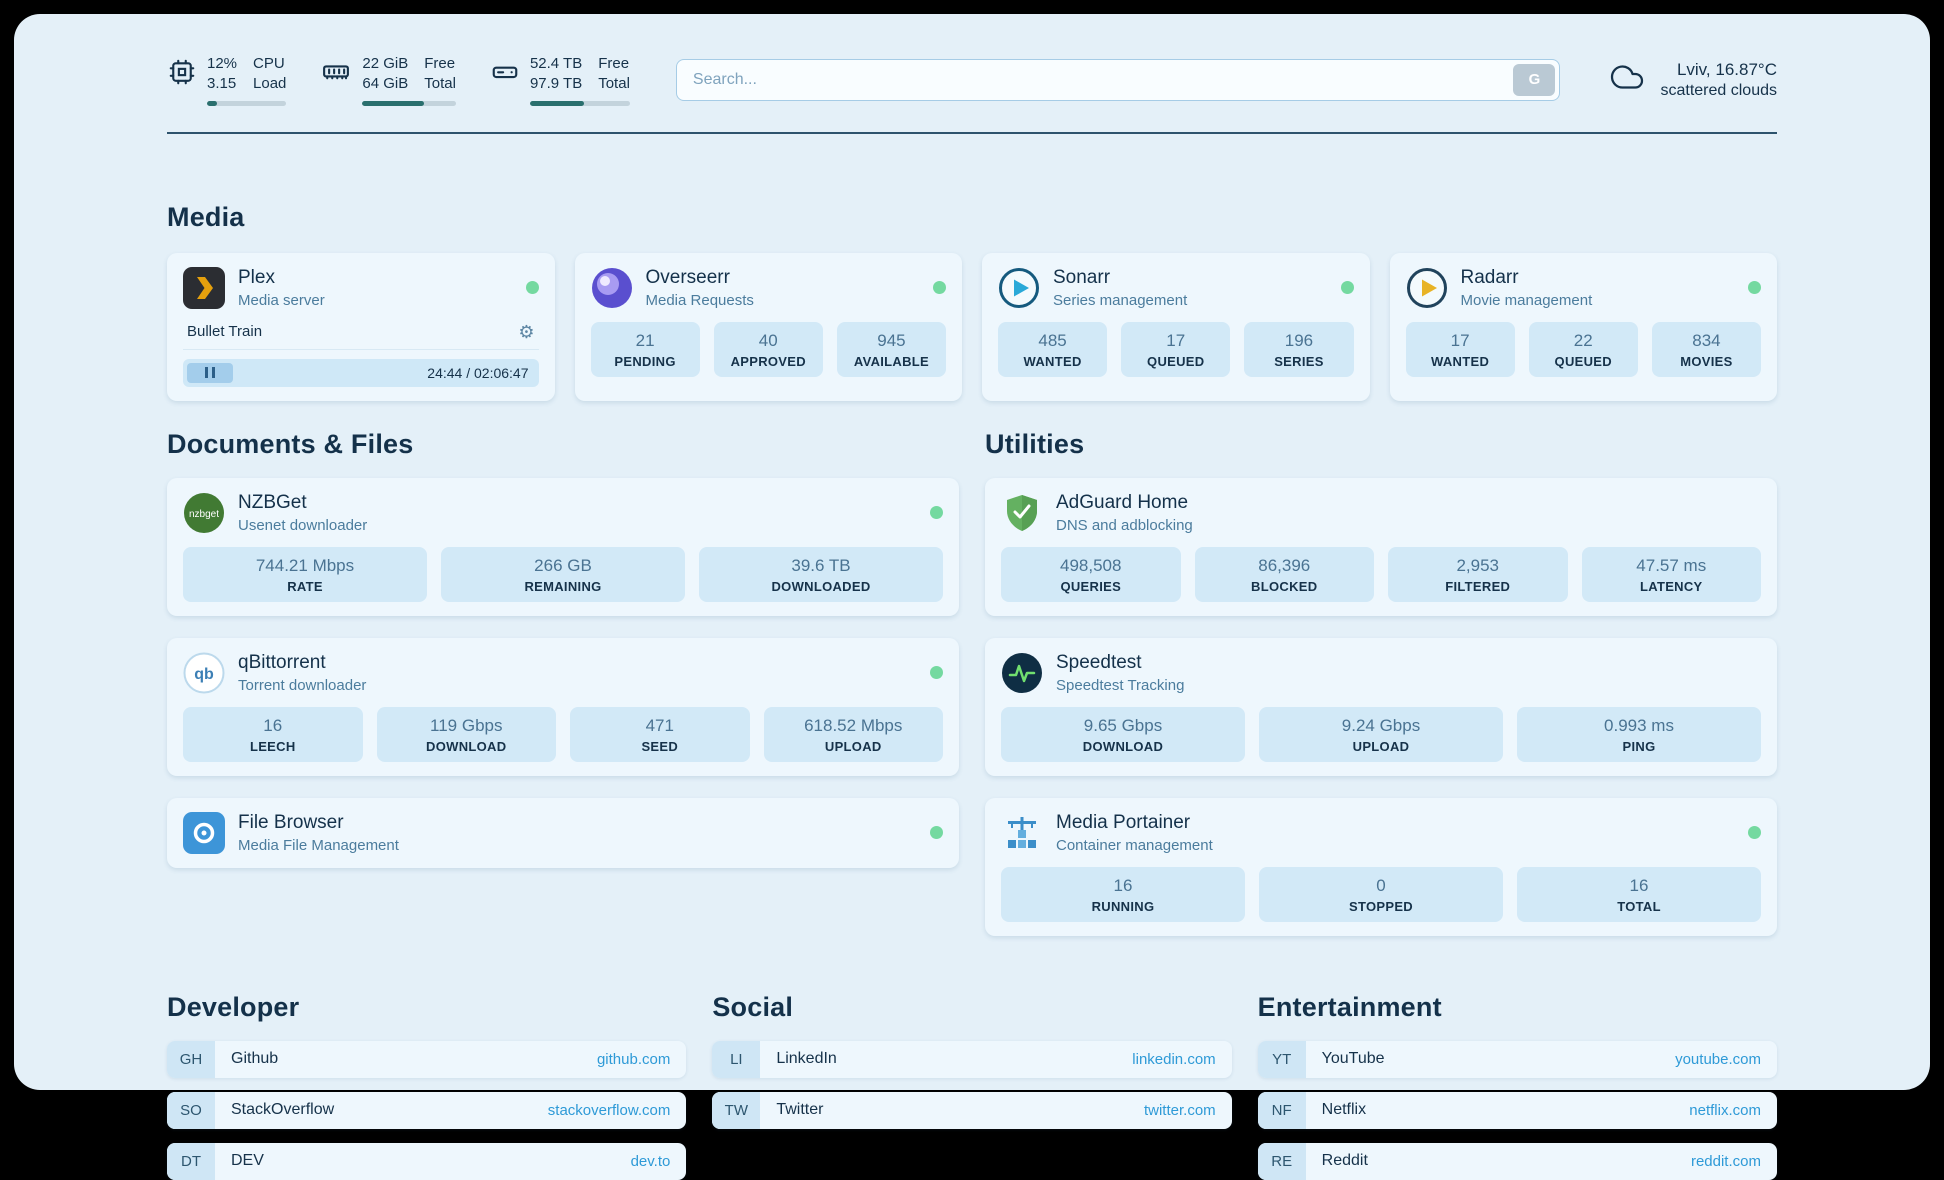 This screenshot has height=1180, width=1944. I want to click on bookmark-netflix: NF Netflix netflix.com, so click(1517, 1110).